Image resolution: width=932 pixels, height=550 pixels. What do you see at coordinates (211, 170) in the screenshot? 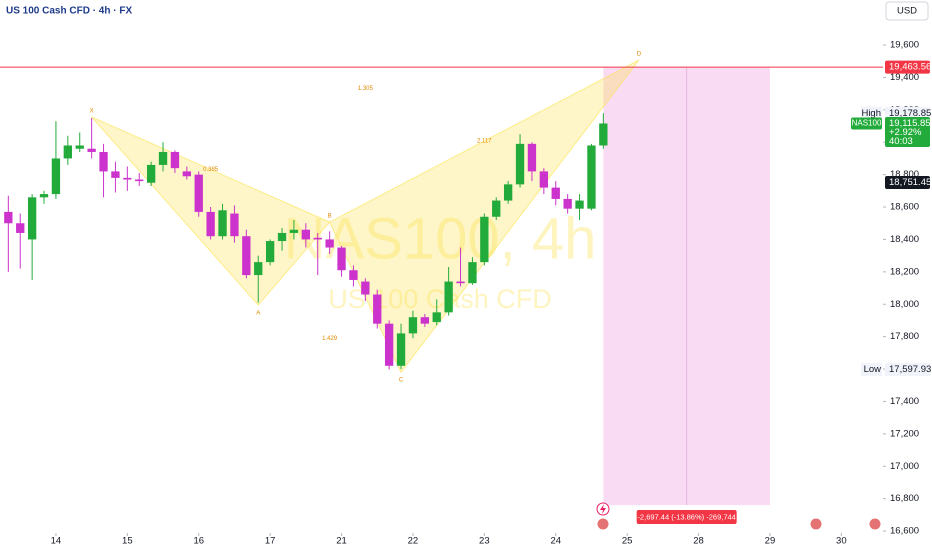
I see `pattern-ratio: 0.385` at bounding box center [211, 170].